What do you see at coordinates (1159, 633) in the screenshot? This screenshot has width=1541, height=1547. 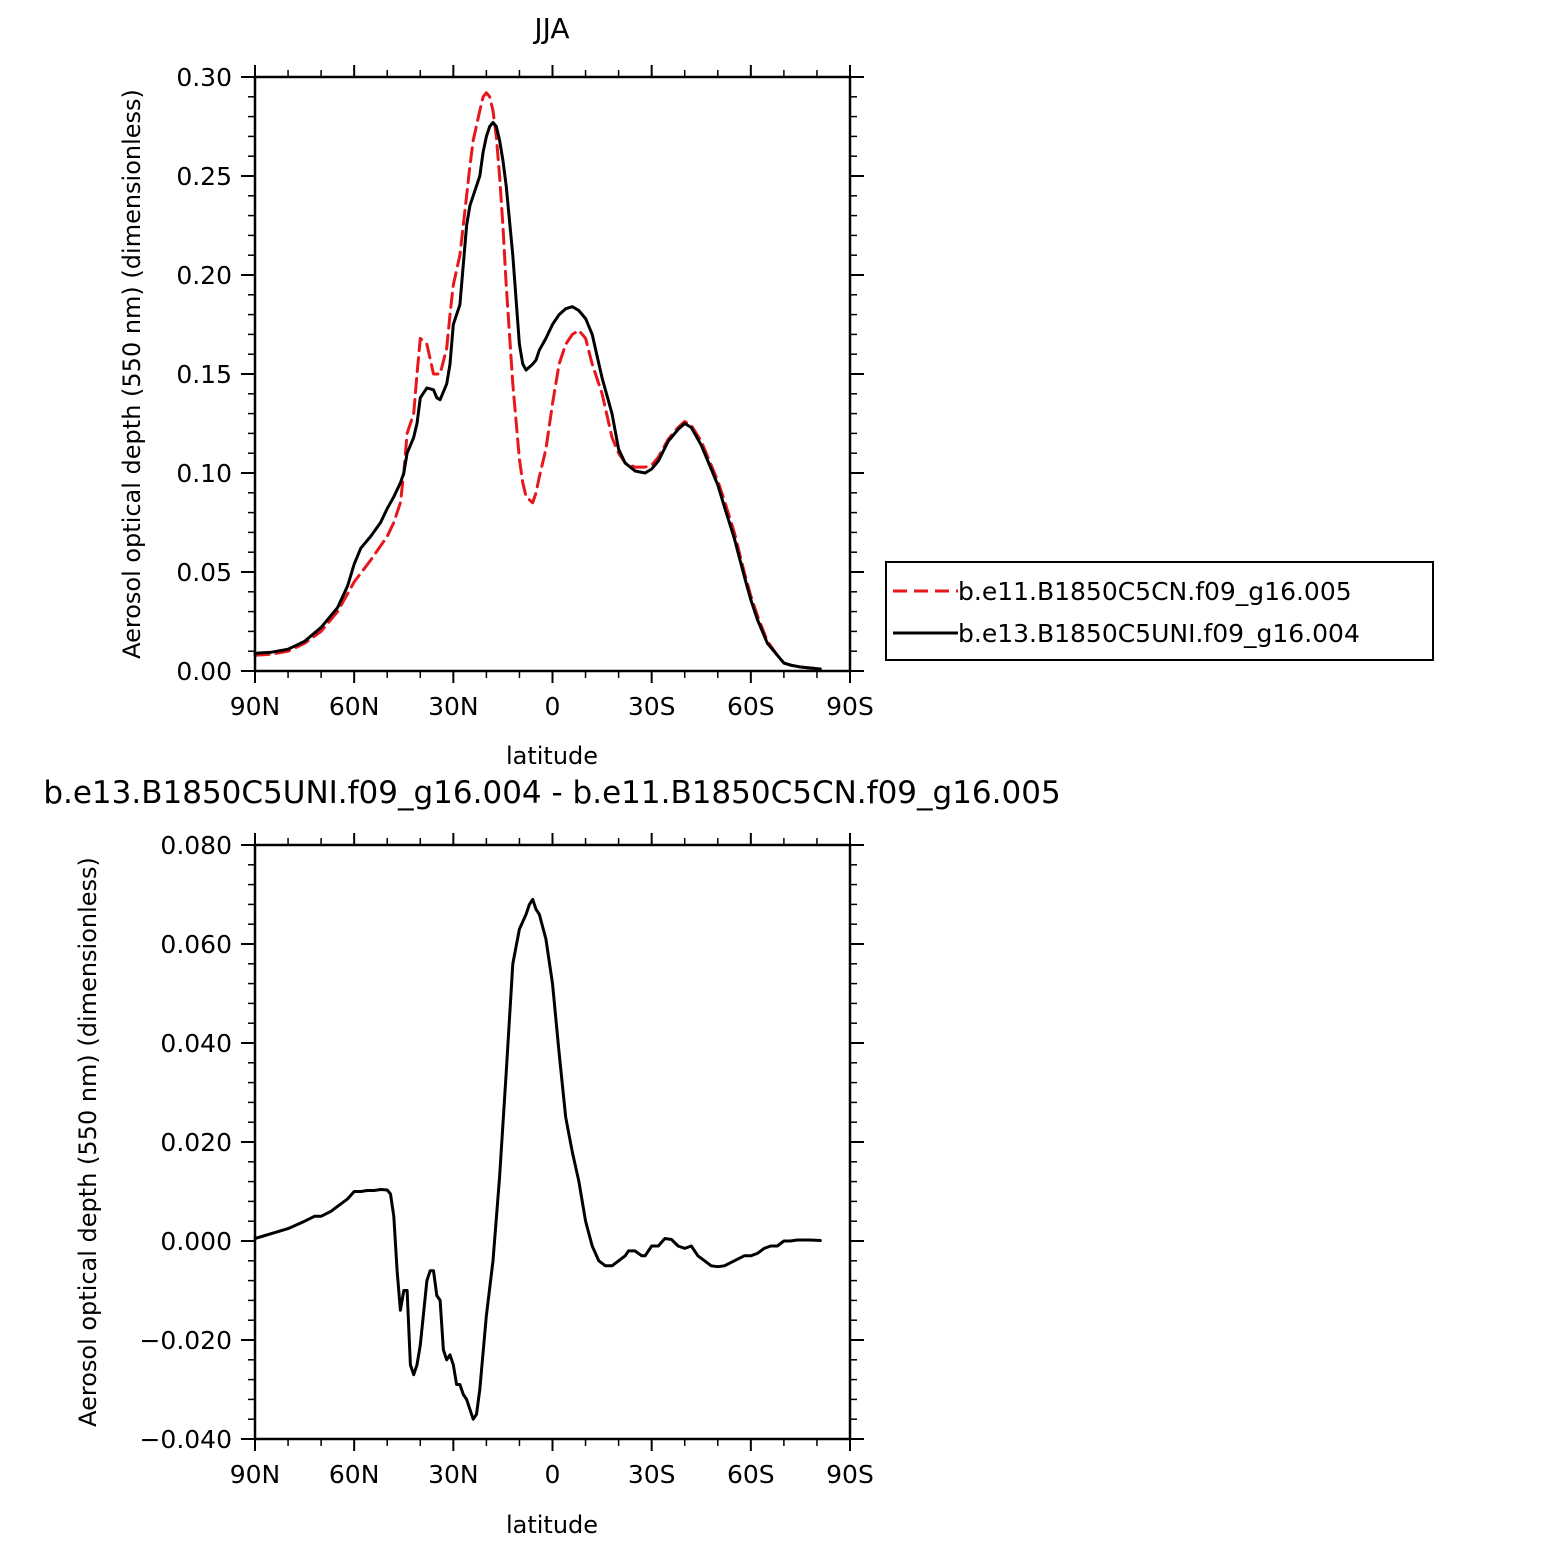 I see `legend-label-series-2: b.e13.B1850C5UNI.f09_g16.004` at bounding box center [1159, 633].